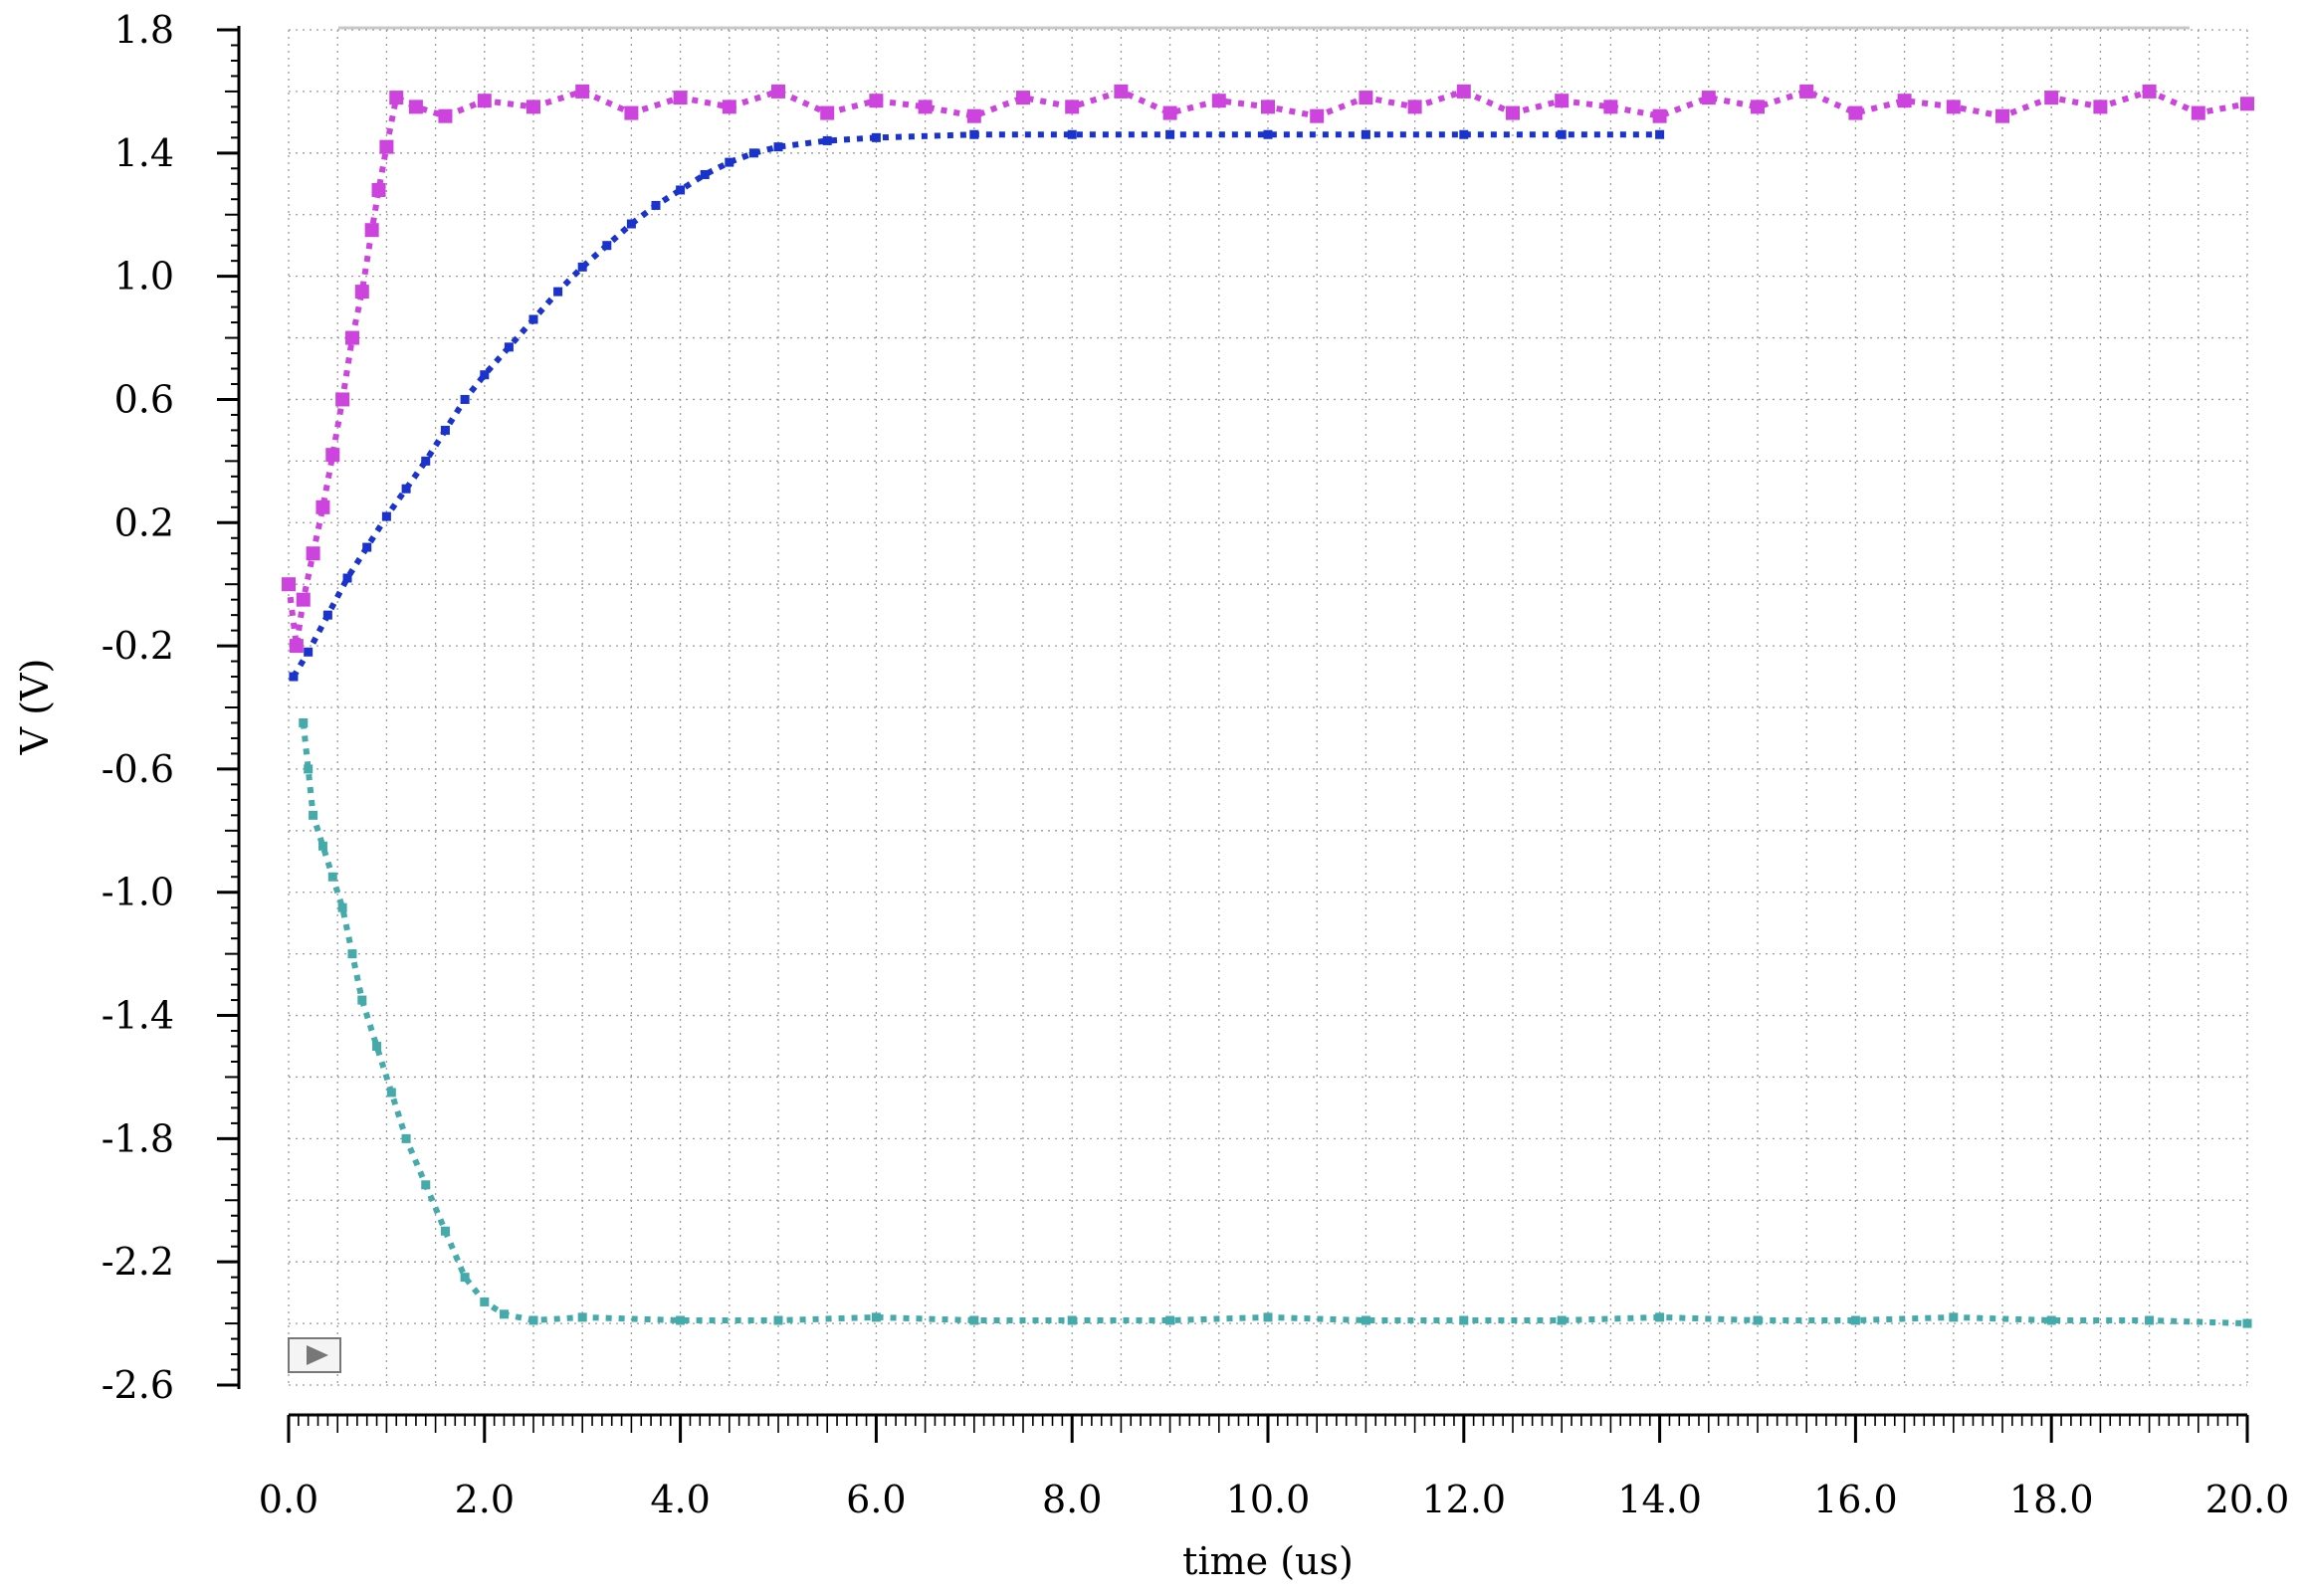  I want to click on y-tick-label: -2.2, so click(138, 1262).